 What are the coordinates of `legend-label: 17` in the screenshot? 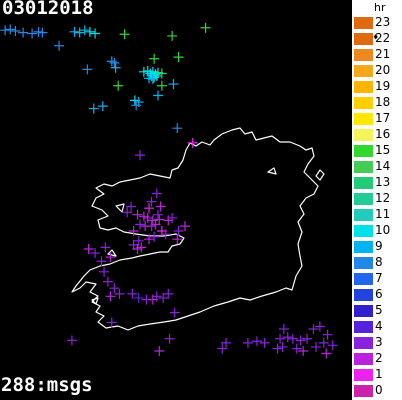 It's located at (383, 118).